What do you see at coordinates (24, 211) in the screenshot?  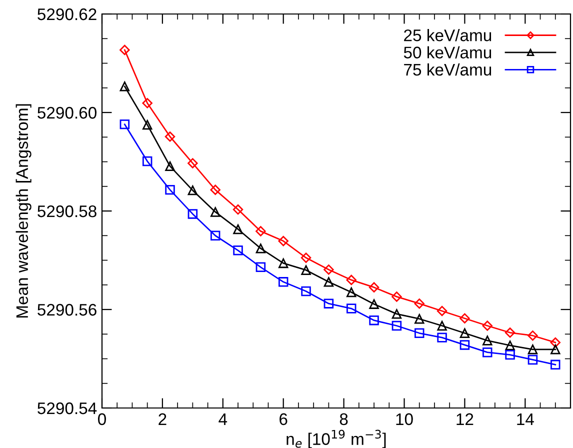 I see `y-axis-title: Mean wavelength [Angstrom]` at bounding box center [24, 211].